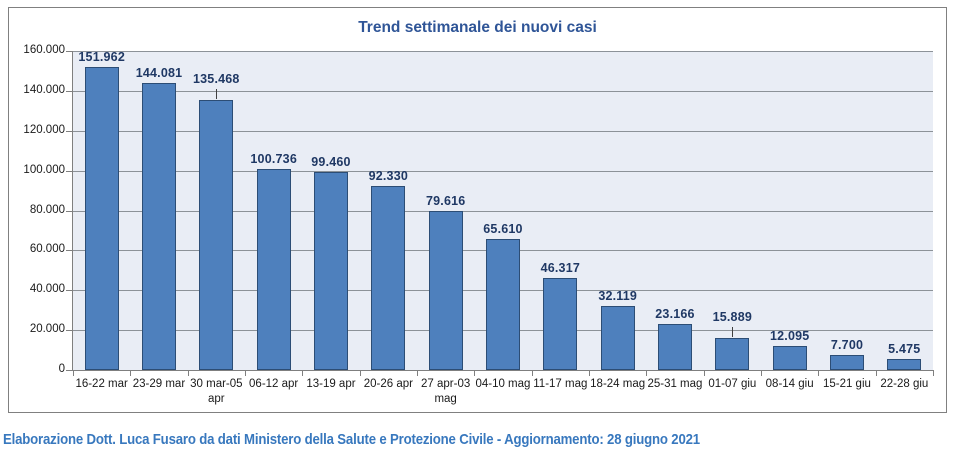 The width and height of the screenshot is (955, 456). Describe the element at coordinates (445, 201) in the screenshot. I see `bar-value-label: 79.616` at that location.